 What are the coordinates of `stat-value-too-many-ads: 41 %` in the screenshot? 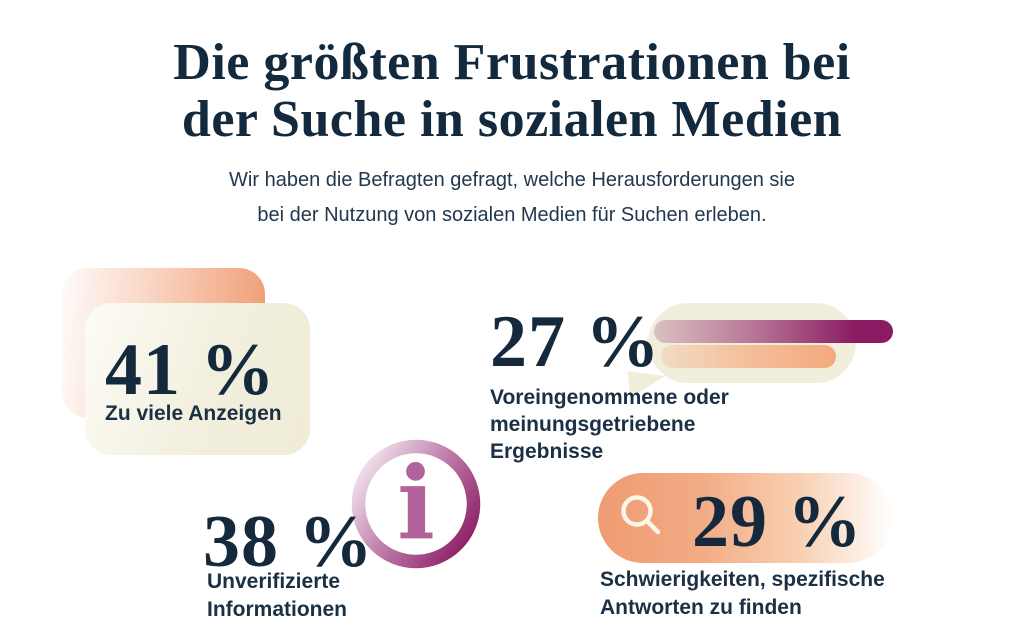 It's located at (190, 370).